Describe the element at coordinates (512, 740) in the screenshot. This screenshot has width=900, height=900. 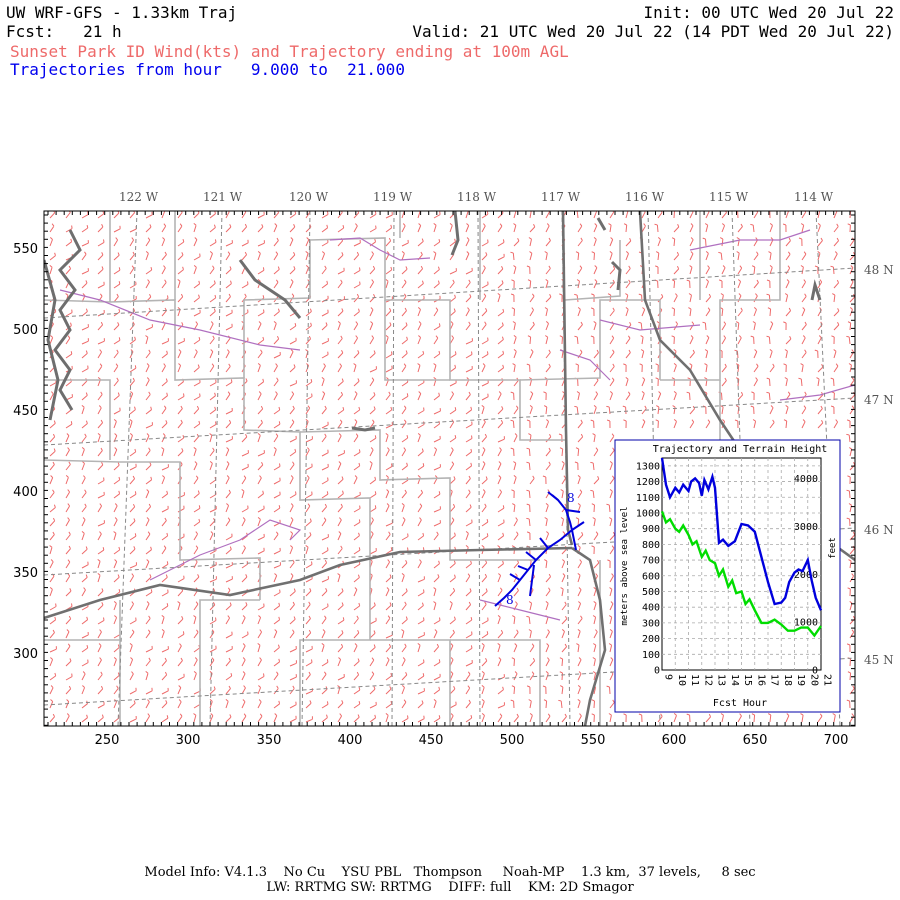
I see `x-tick-label: 500` at that location.